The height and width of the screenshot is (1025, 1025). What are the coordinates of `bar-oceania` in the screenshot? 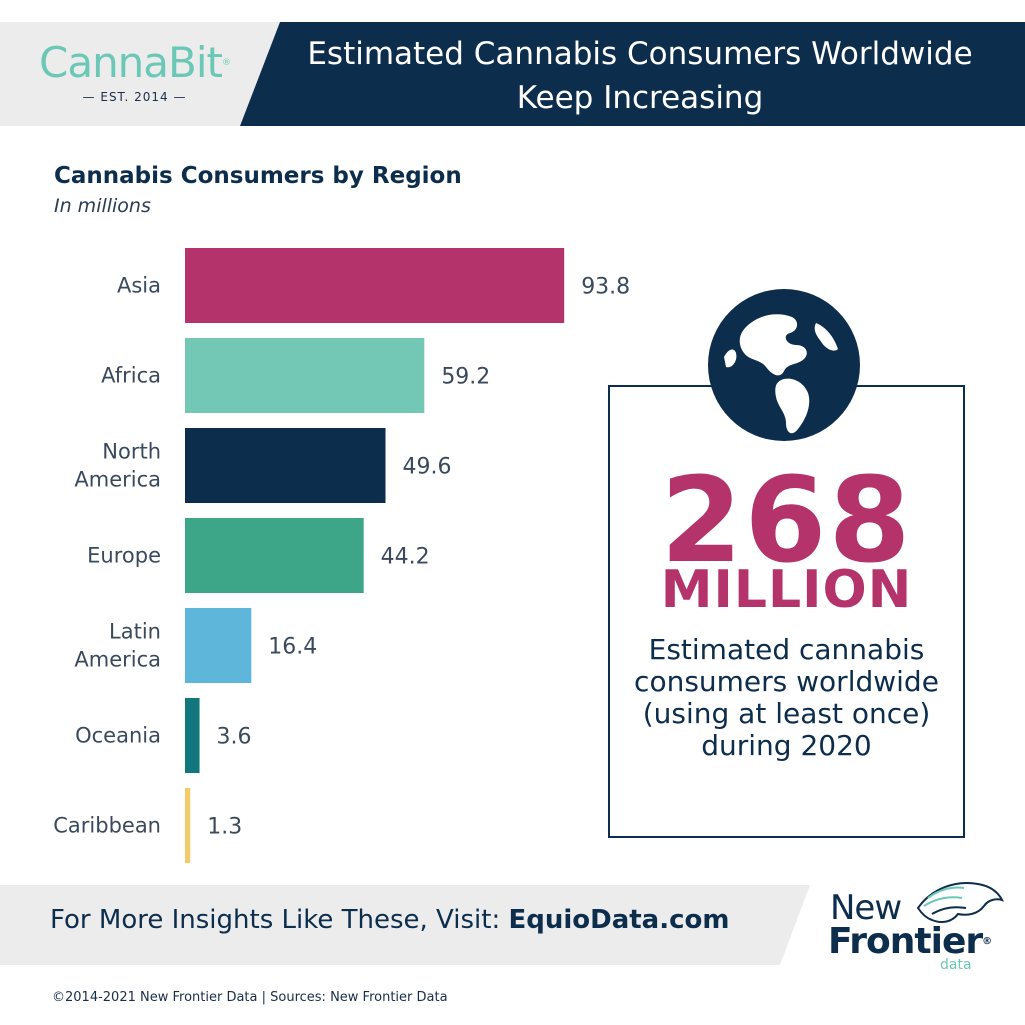 It's located at (192, 735).